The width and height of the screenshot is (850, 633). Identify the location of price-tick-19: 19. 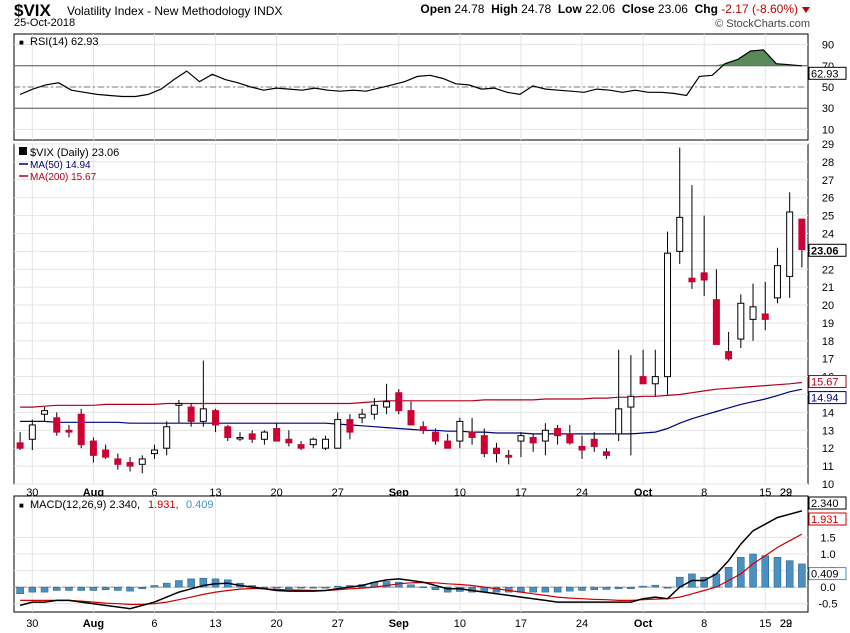
(828, 324).